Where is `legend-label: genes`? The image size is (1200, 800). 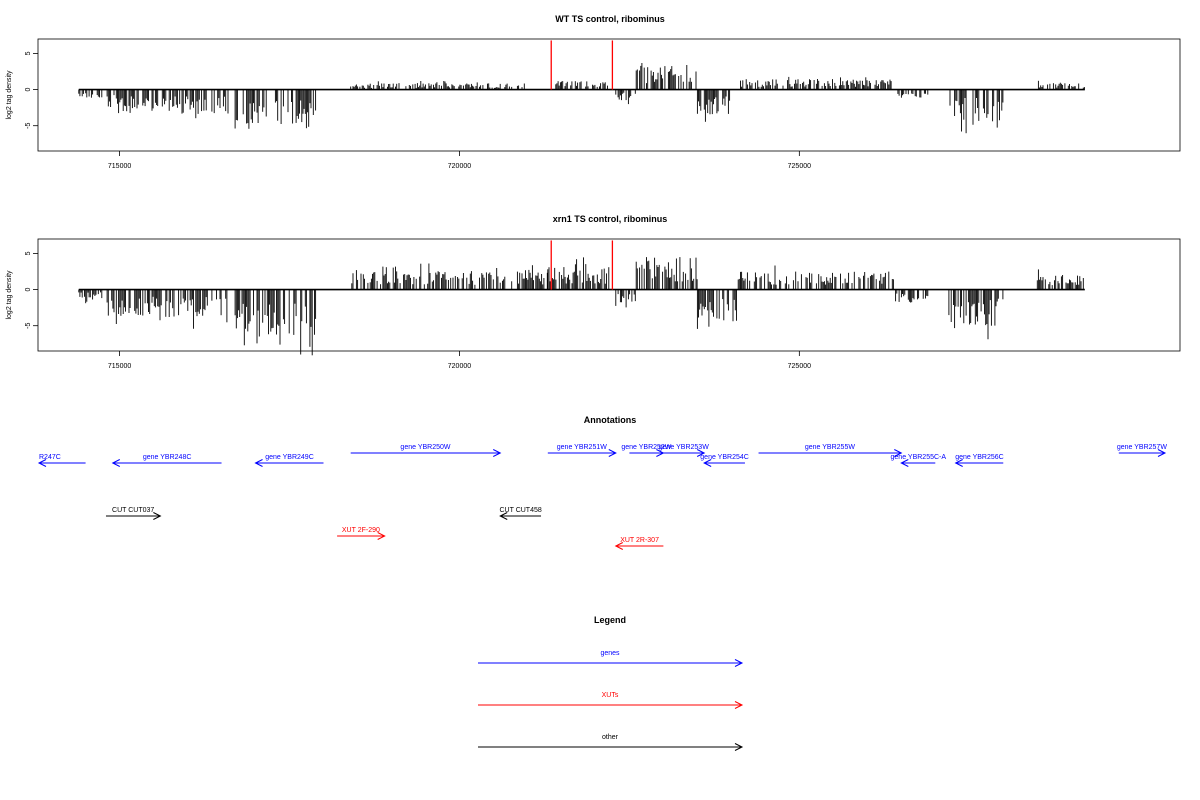 legend-label: genes is located at coordinates (610, 653).